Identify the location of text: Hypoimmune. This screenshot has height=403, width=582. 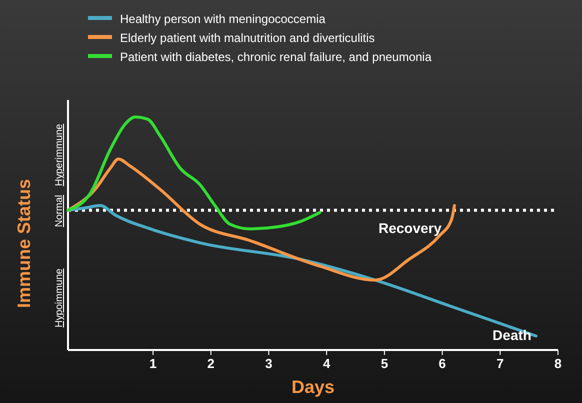
(59, 298).